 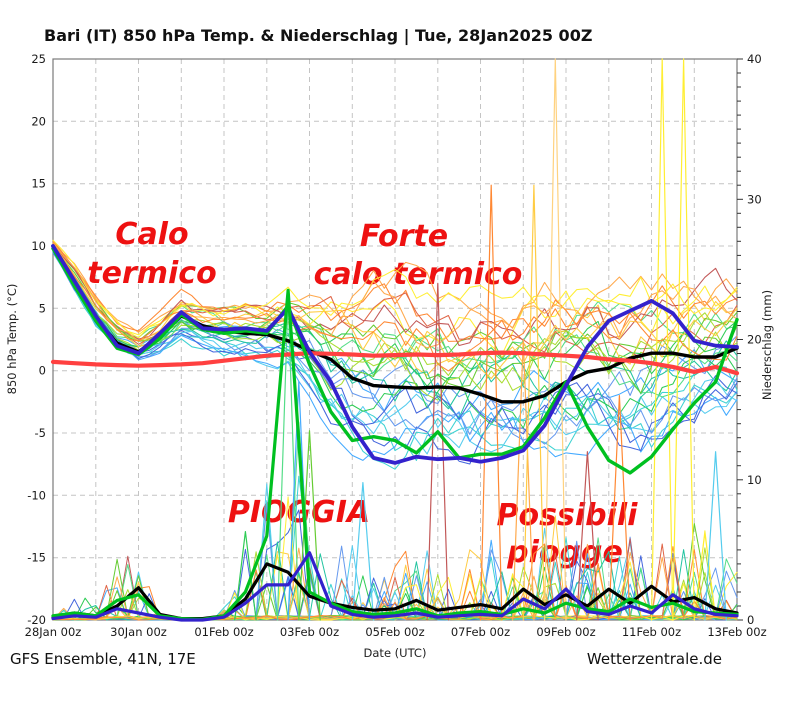 What do you see at coordinates (736, 632) in the screenshot?
I see `x-tick-label: 13Feb 00z` at bounding box center [736, 632].